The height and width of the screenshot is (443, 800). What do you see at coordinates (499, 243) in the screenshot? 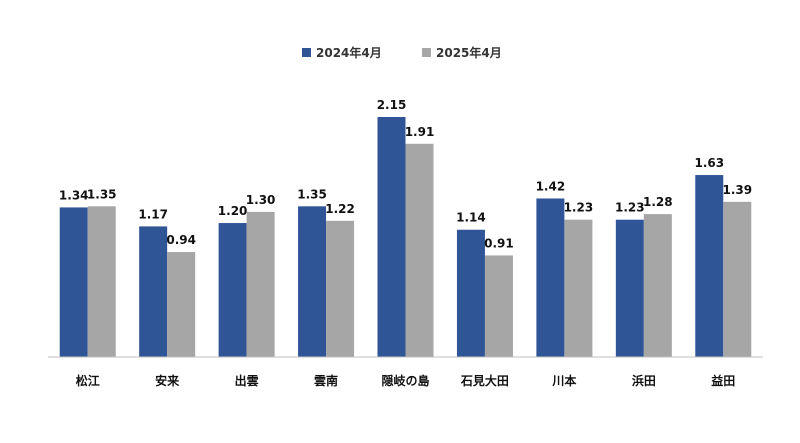
I see `data-label-series2-5: 0.91` at bounding box center [499, 243].